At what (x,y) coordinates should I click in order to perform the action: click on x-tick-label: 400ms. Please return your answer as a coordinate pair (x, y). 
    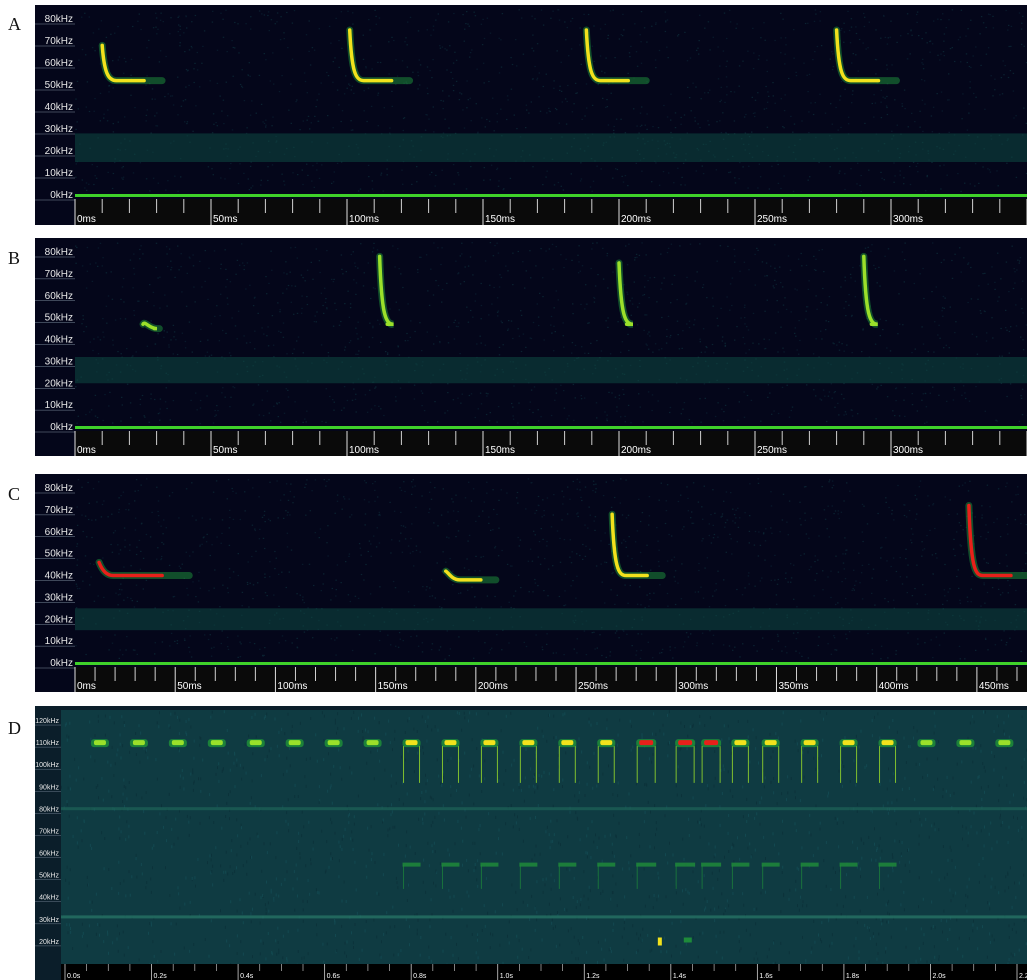
    Looking at the image, I should click on (894, 686).